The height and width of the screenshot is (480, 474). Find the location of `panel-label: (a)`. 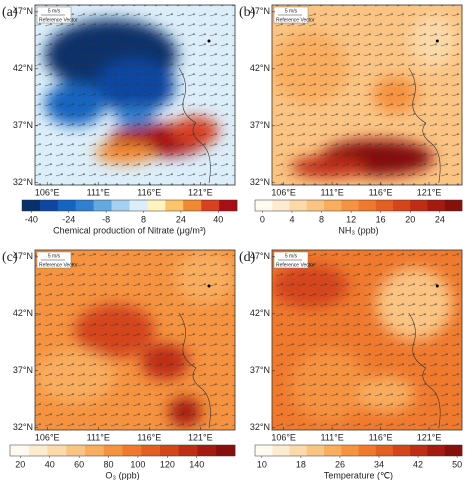

panel-label: (a) is located at coordinates (10, 12).